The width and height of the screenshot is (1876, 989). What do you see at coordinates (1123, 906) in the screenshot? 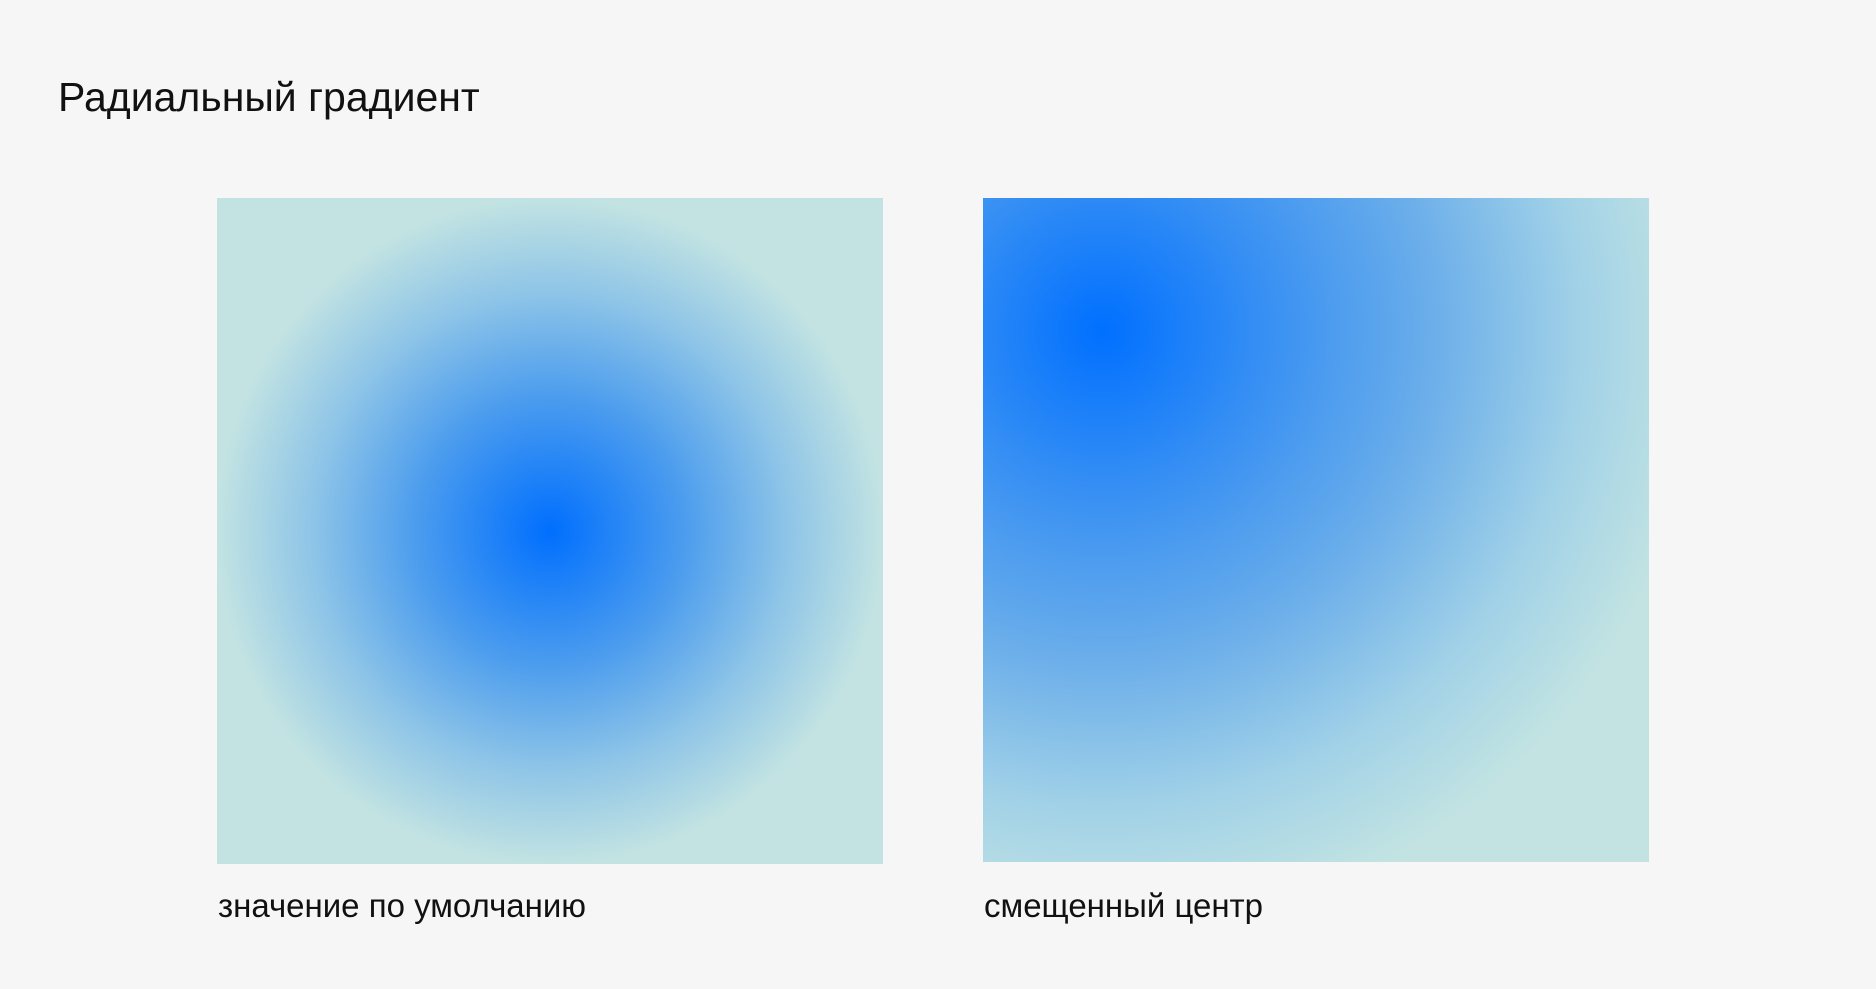
I see `caption-offset-gradient: смещенный центр` at bounding box center [1123, 906].